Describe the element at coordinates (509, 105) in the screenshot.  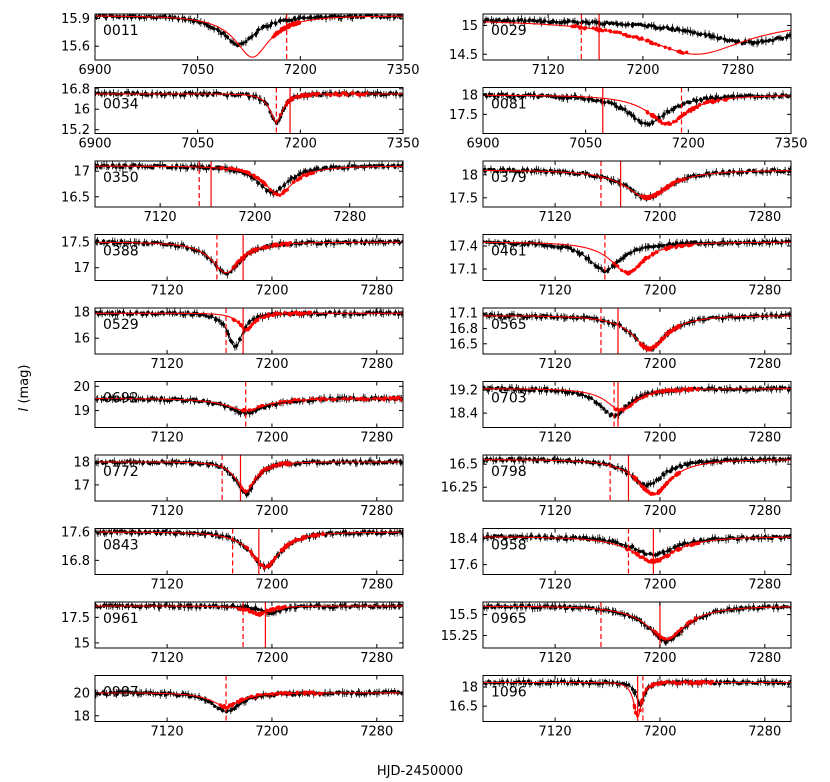
I see `panel-label: 0081` at that location.